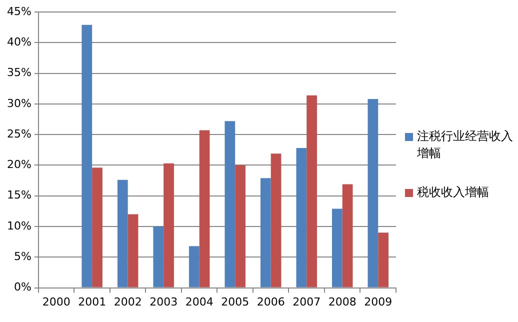 This screenshot has height=322, width=518. I want to click on x-tick-label: 2007, so click(306, 301).